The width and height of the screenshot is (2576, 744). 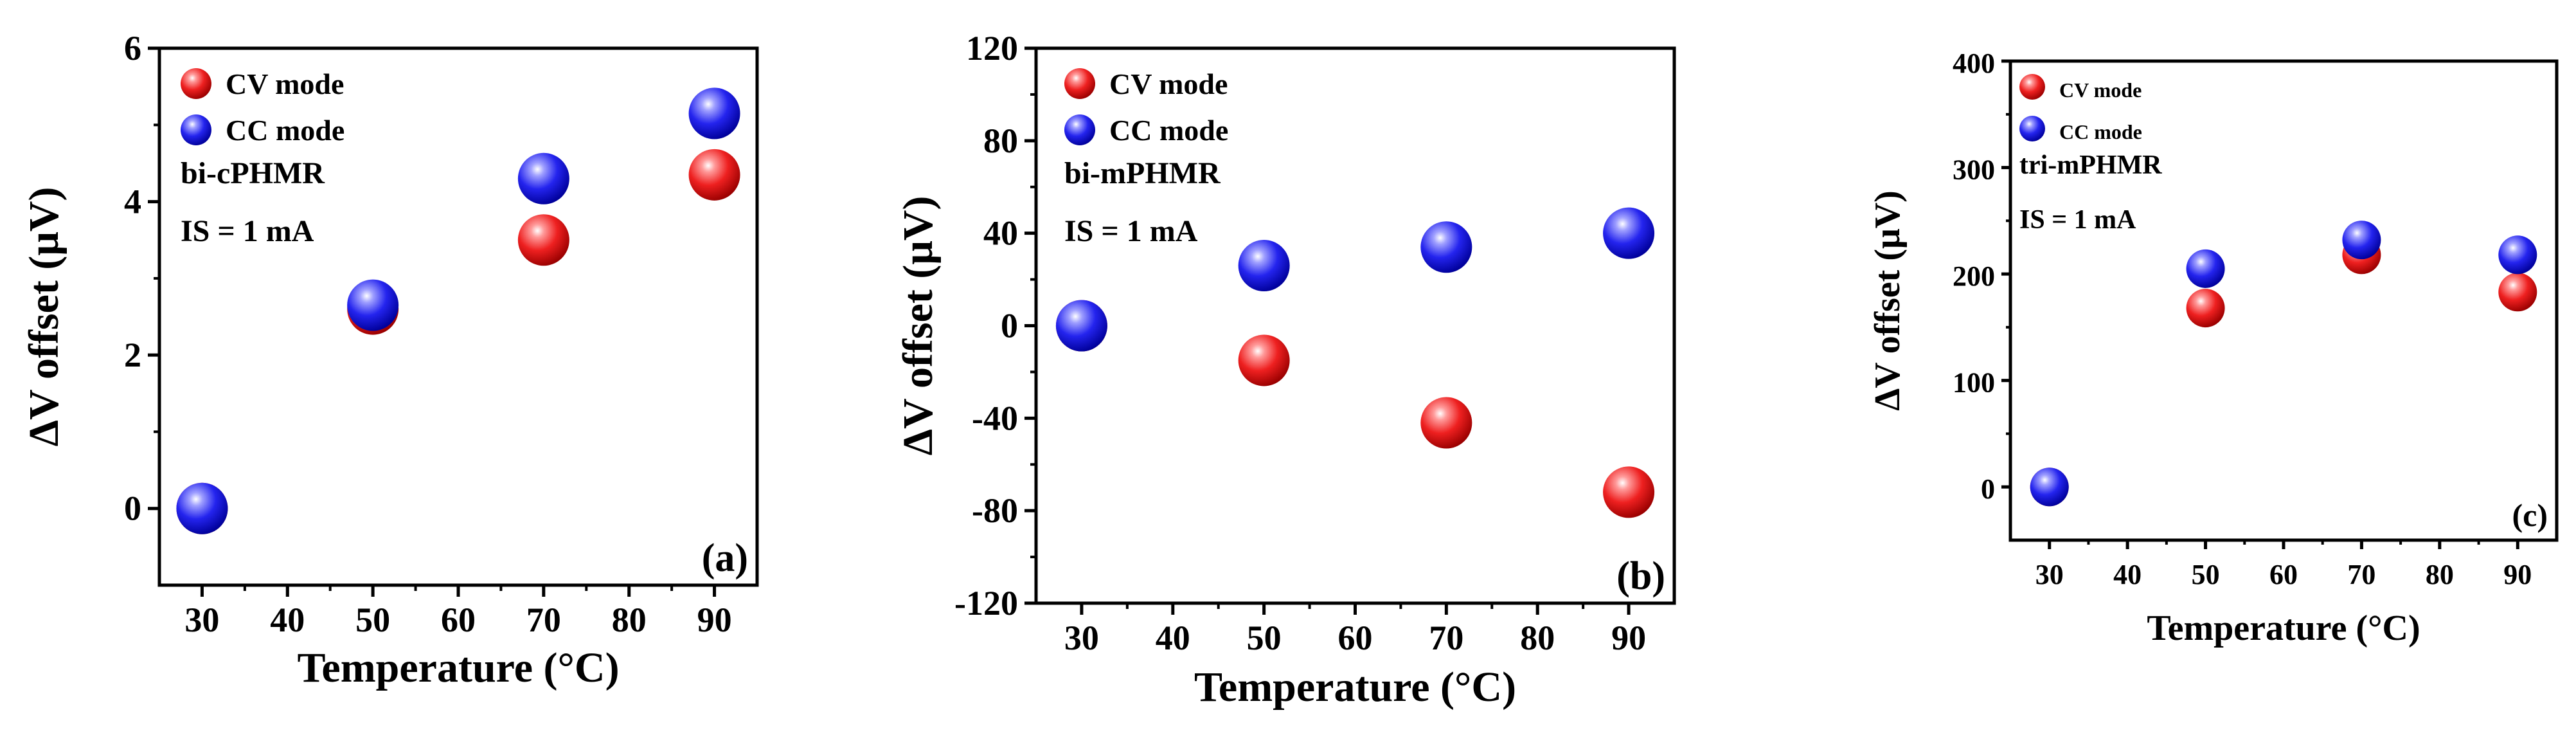 What do you see at coordinates (1640, 576) in the screenshot?
I see `panel-label: (b)` at bounding box center [1640, 576].